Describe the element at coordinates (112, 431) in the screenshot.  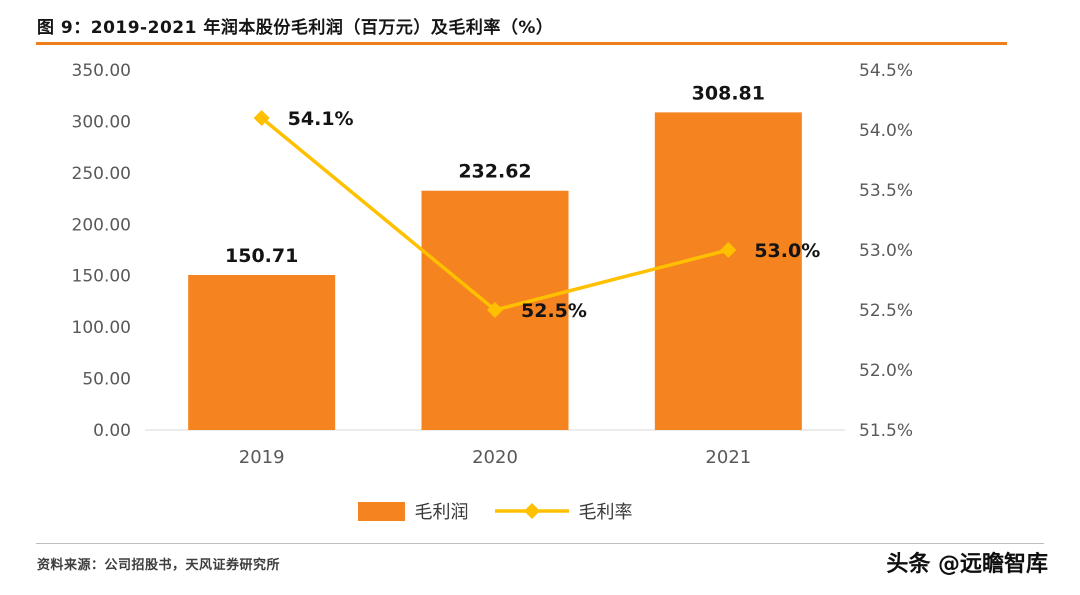
I see `left-axis-tick: 0.00` at that location.